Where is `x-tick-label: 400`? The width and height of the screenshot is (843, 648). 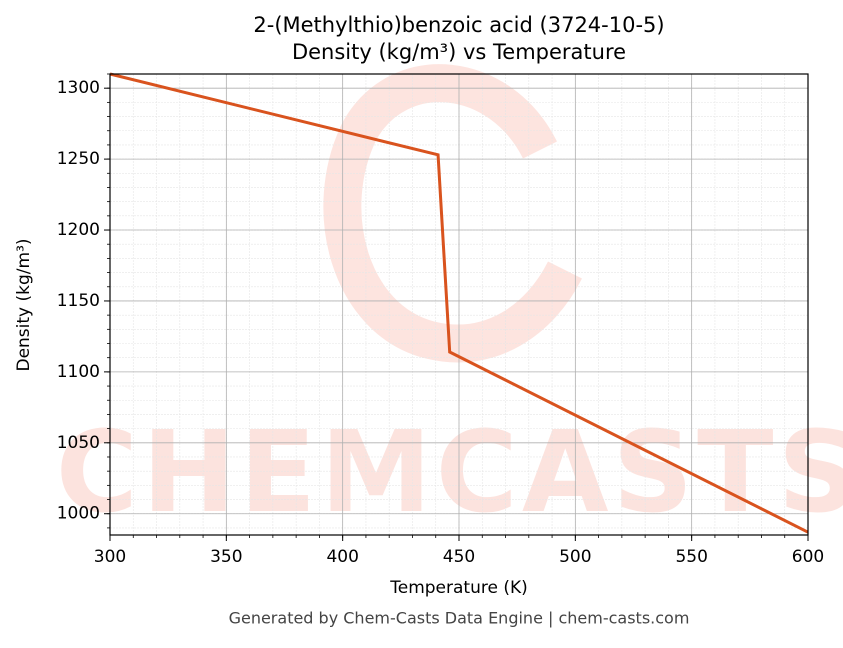 x-tick-label: 400 is located at coordinates (342, 557).